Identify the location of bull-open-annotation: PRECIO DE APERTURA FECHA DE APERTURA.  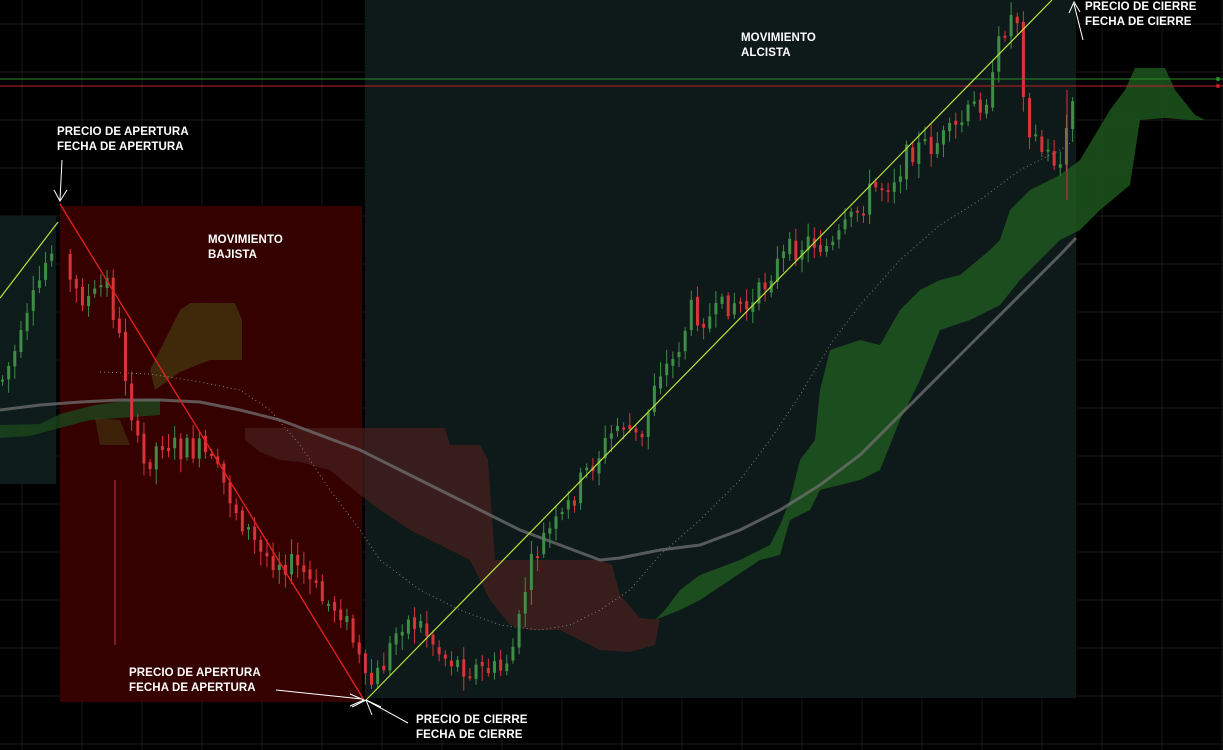
(195, 681).